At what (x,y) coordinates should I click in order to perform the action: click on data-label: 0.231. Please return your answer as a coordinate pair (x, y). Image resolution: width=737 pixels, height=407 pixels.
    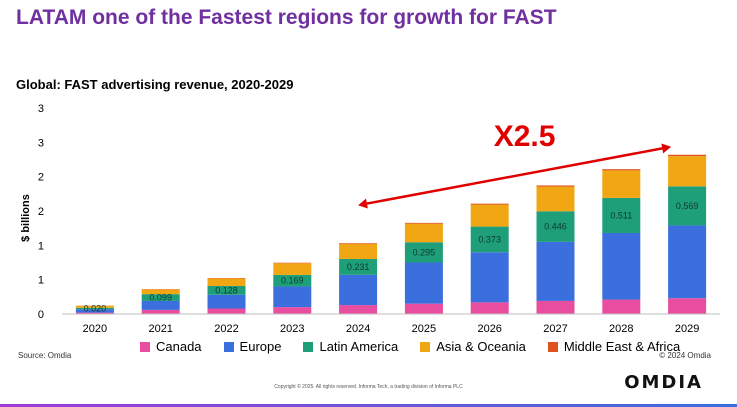
    Looking at the image, I should click on (358, 267).